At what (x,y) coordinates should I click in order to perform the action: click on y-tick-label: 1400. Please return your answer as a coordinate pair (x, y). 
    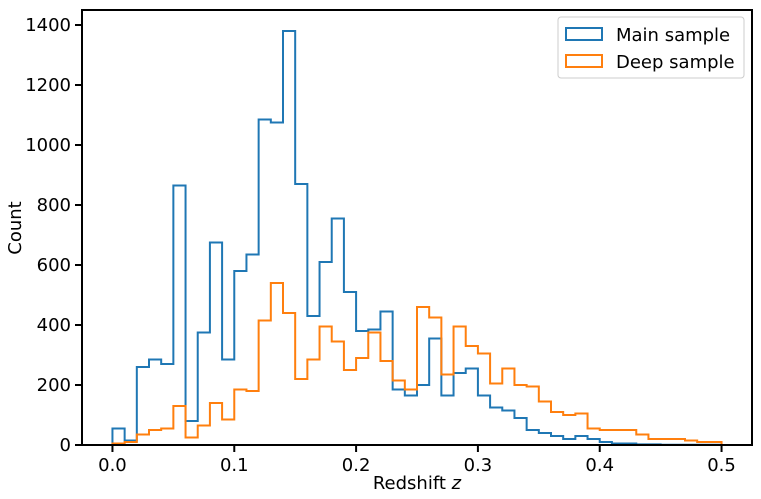
    Looking at the image, I should click on (48, 25).